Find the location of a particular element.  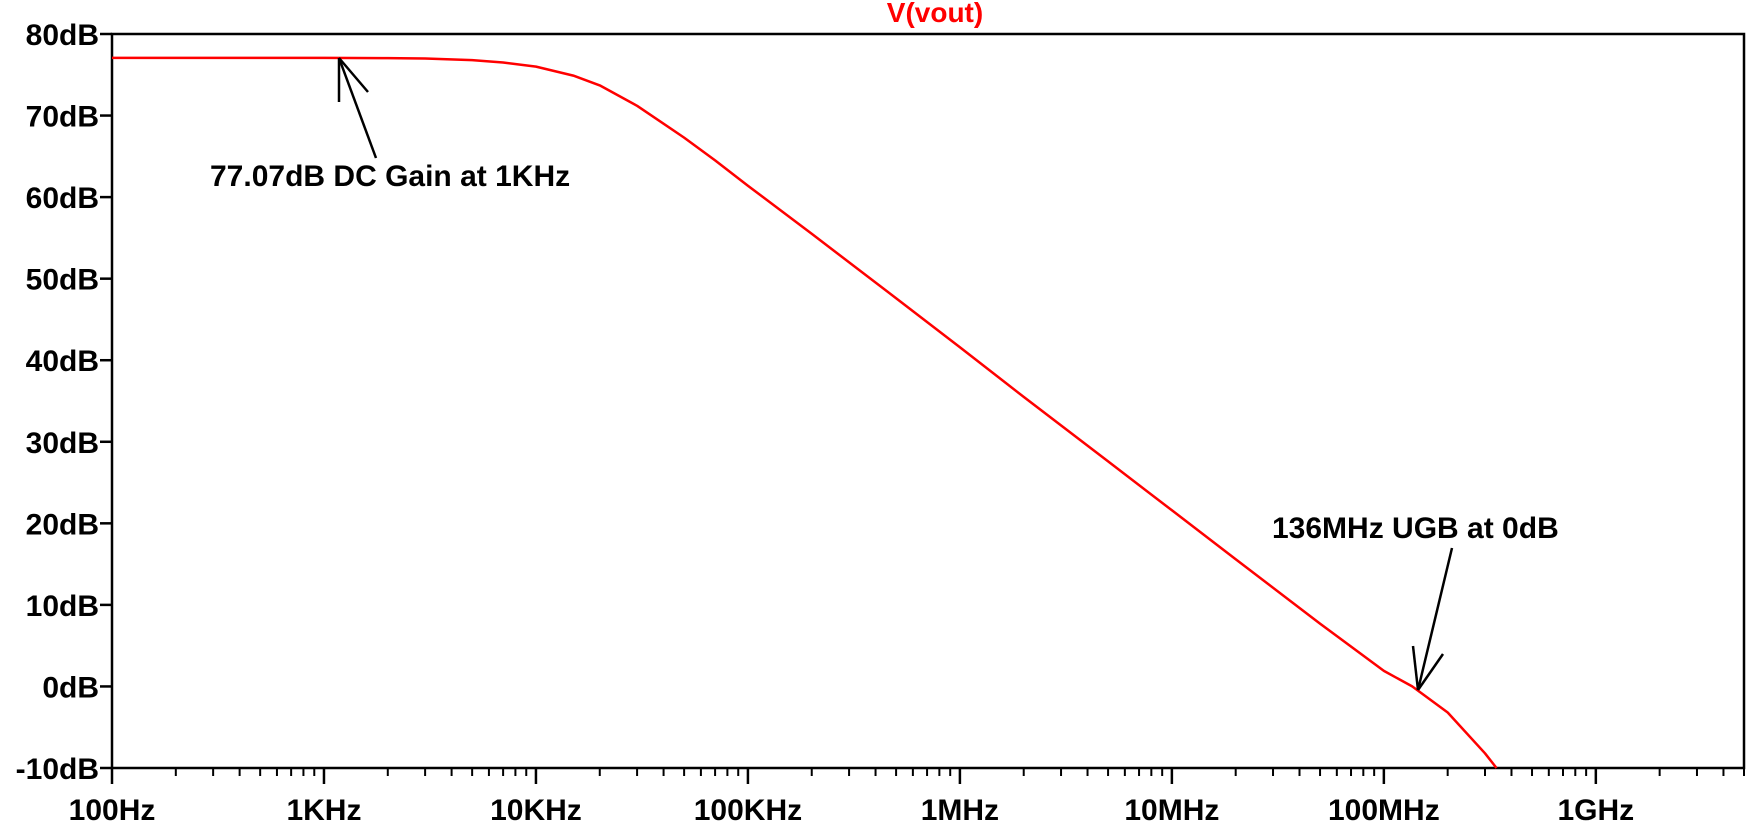

x-tick-label: 10KHz is located at coordinates (536, 810).